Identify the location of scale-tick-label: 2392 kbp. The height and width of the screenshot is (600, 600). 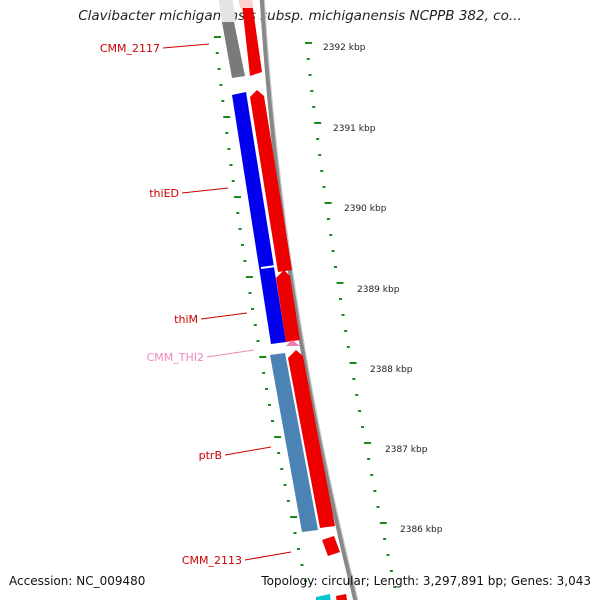
(344, 48).